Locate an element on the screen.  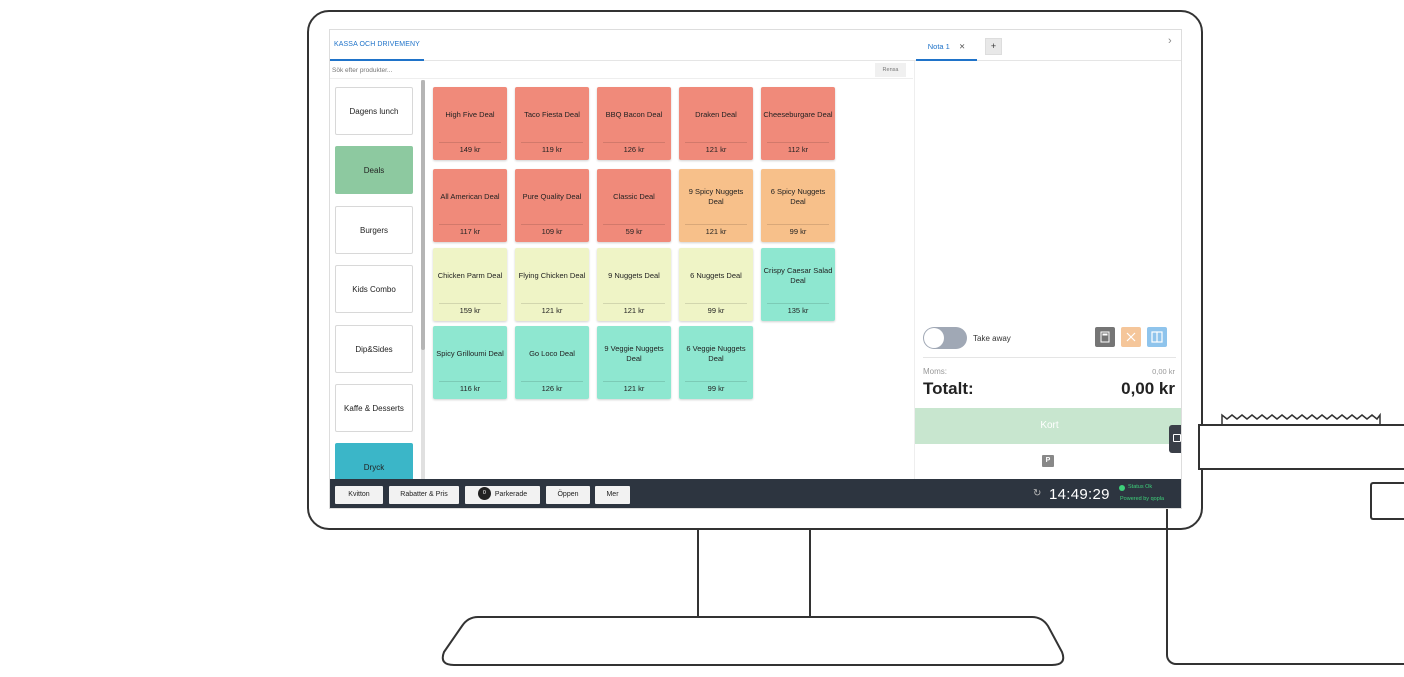
category-dagens-lunch: Dagens lunch is located at coordinates (374, 111).